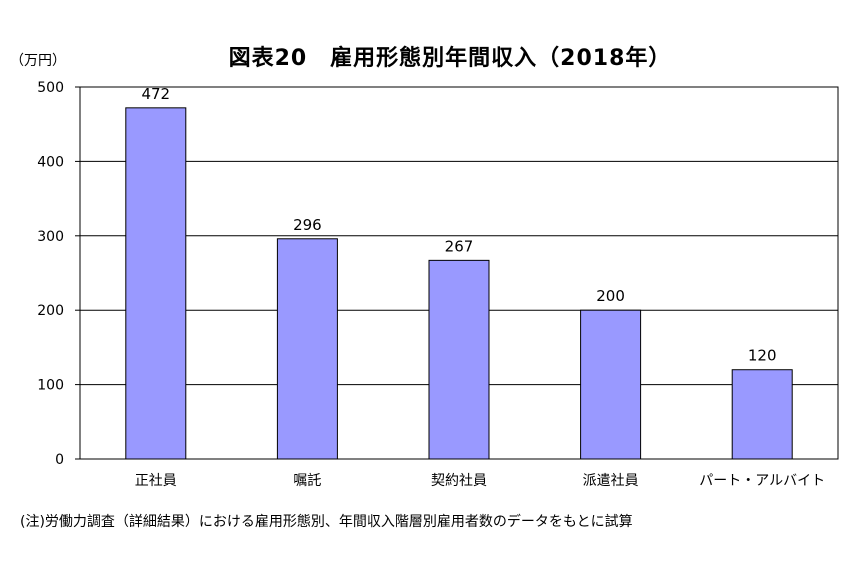 The image size is (866, 561). I want to click on data-label: 200, so click(610, 296).